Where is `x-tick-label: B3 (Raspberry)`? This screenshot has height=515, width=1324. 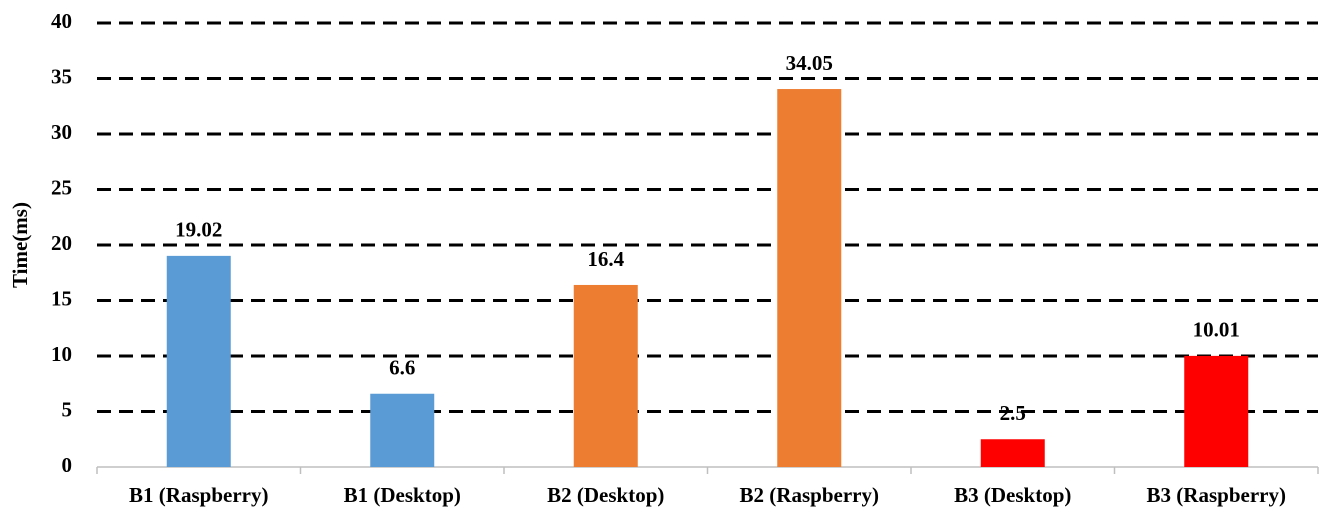
x-tick-label: B3 (Raspberry) is located at coordinates (1216, 495).